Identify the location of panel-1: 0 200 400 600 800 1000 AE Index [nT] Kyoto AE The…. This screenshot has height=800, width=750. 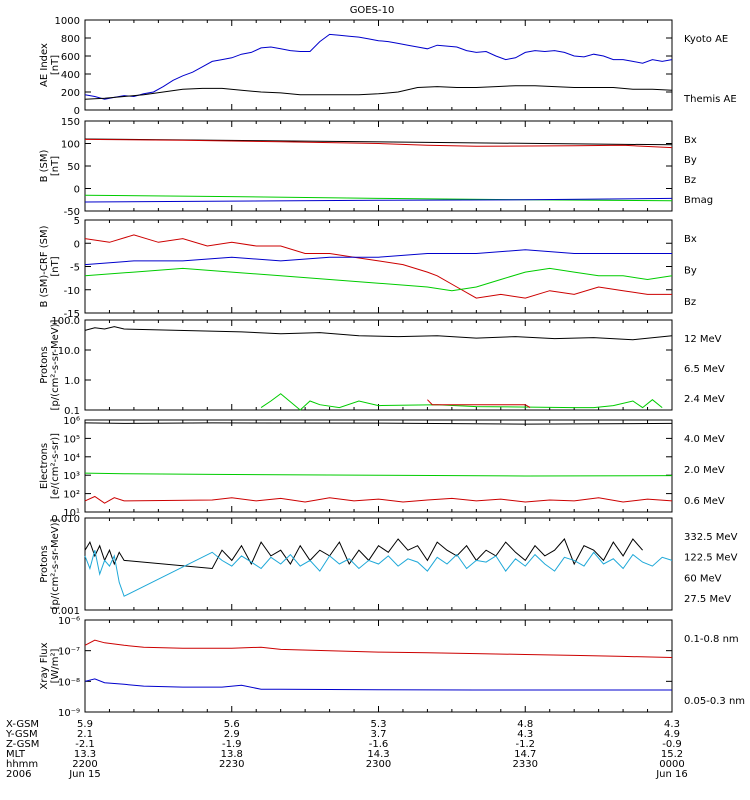
(388, 66).